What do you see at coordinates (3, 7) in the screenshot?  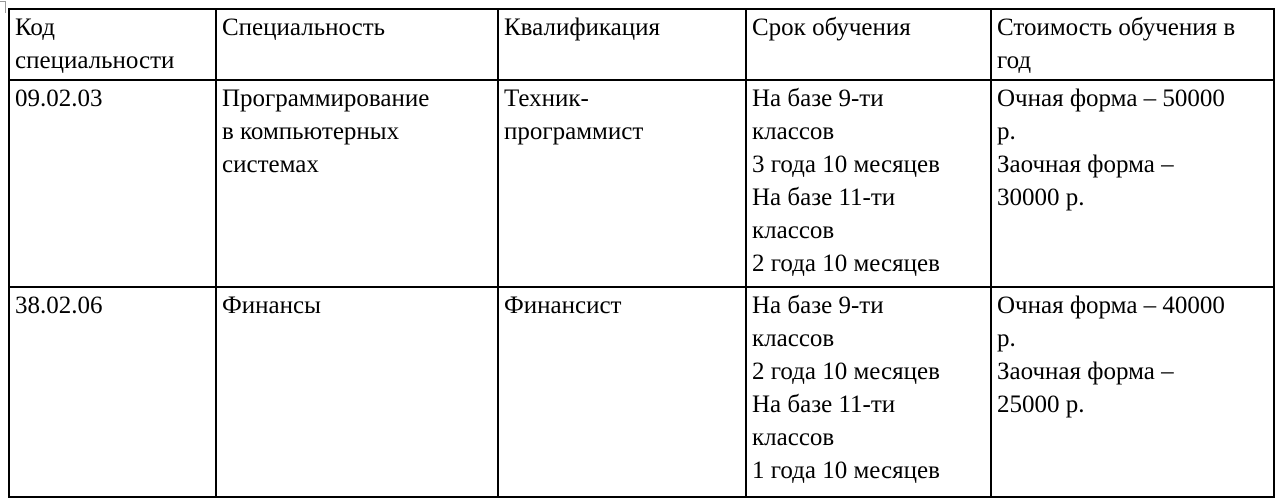 I see `page-crop-artifact` at bounding box center [3, 7].